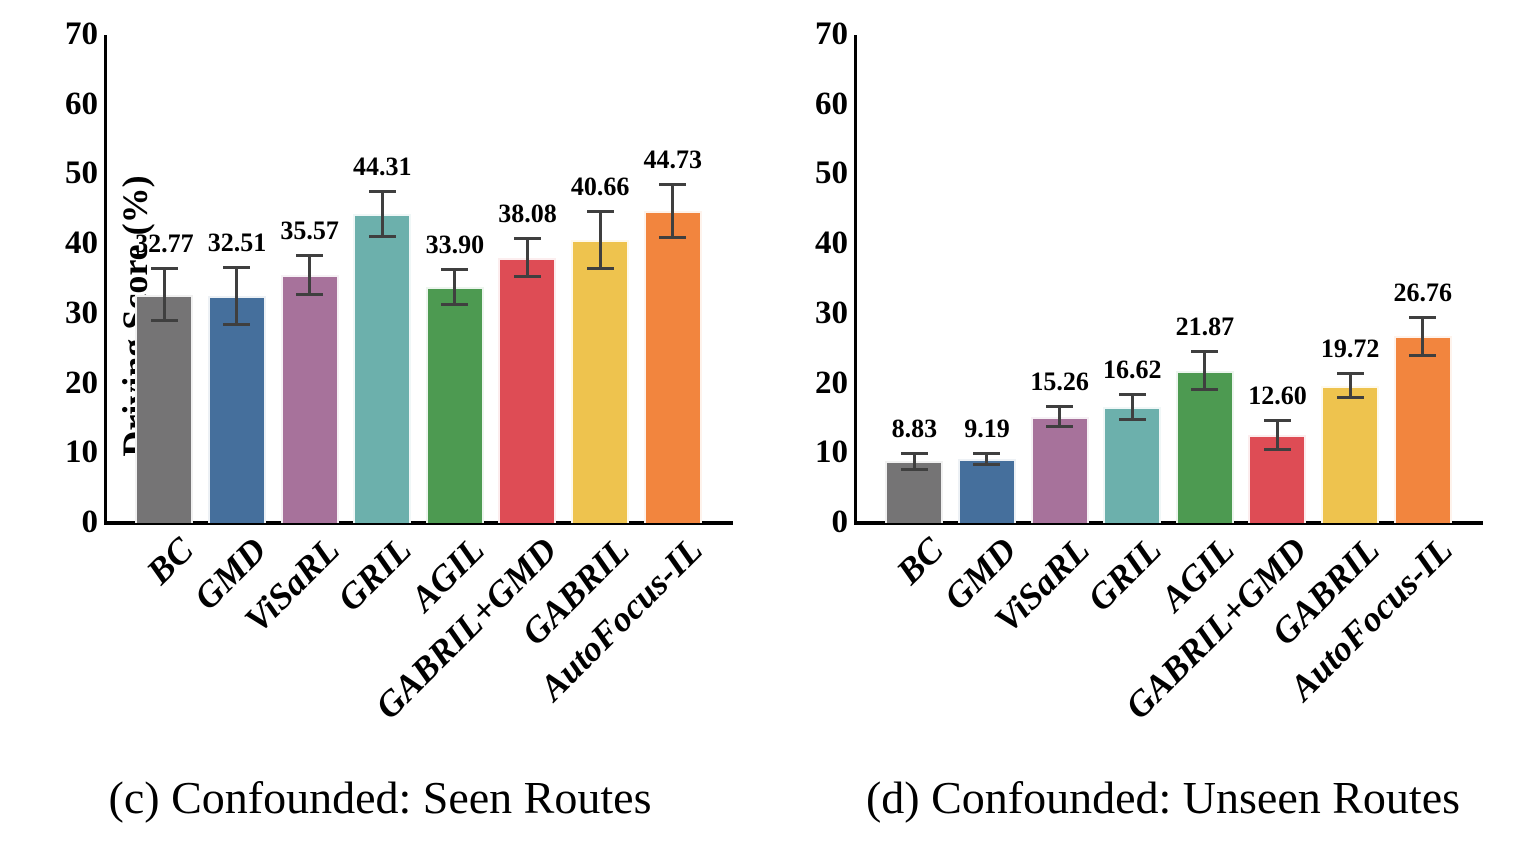 Image resolution: width=1531 pixels, height=842 pixels. What do you see at coordinates (380, 797) in the screenshot?
I see `caption-seen-routes: (c) Confounded: Seen Routes` at bounding box center [380, 797].